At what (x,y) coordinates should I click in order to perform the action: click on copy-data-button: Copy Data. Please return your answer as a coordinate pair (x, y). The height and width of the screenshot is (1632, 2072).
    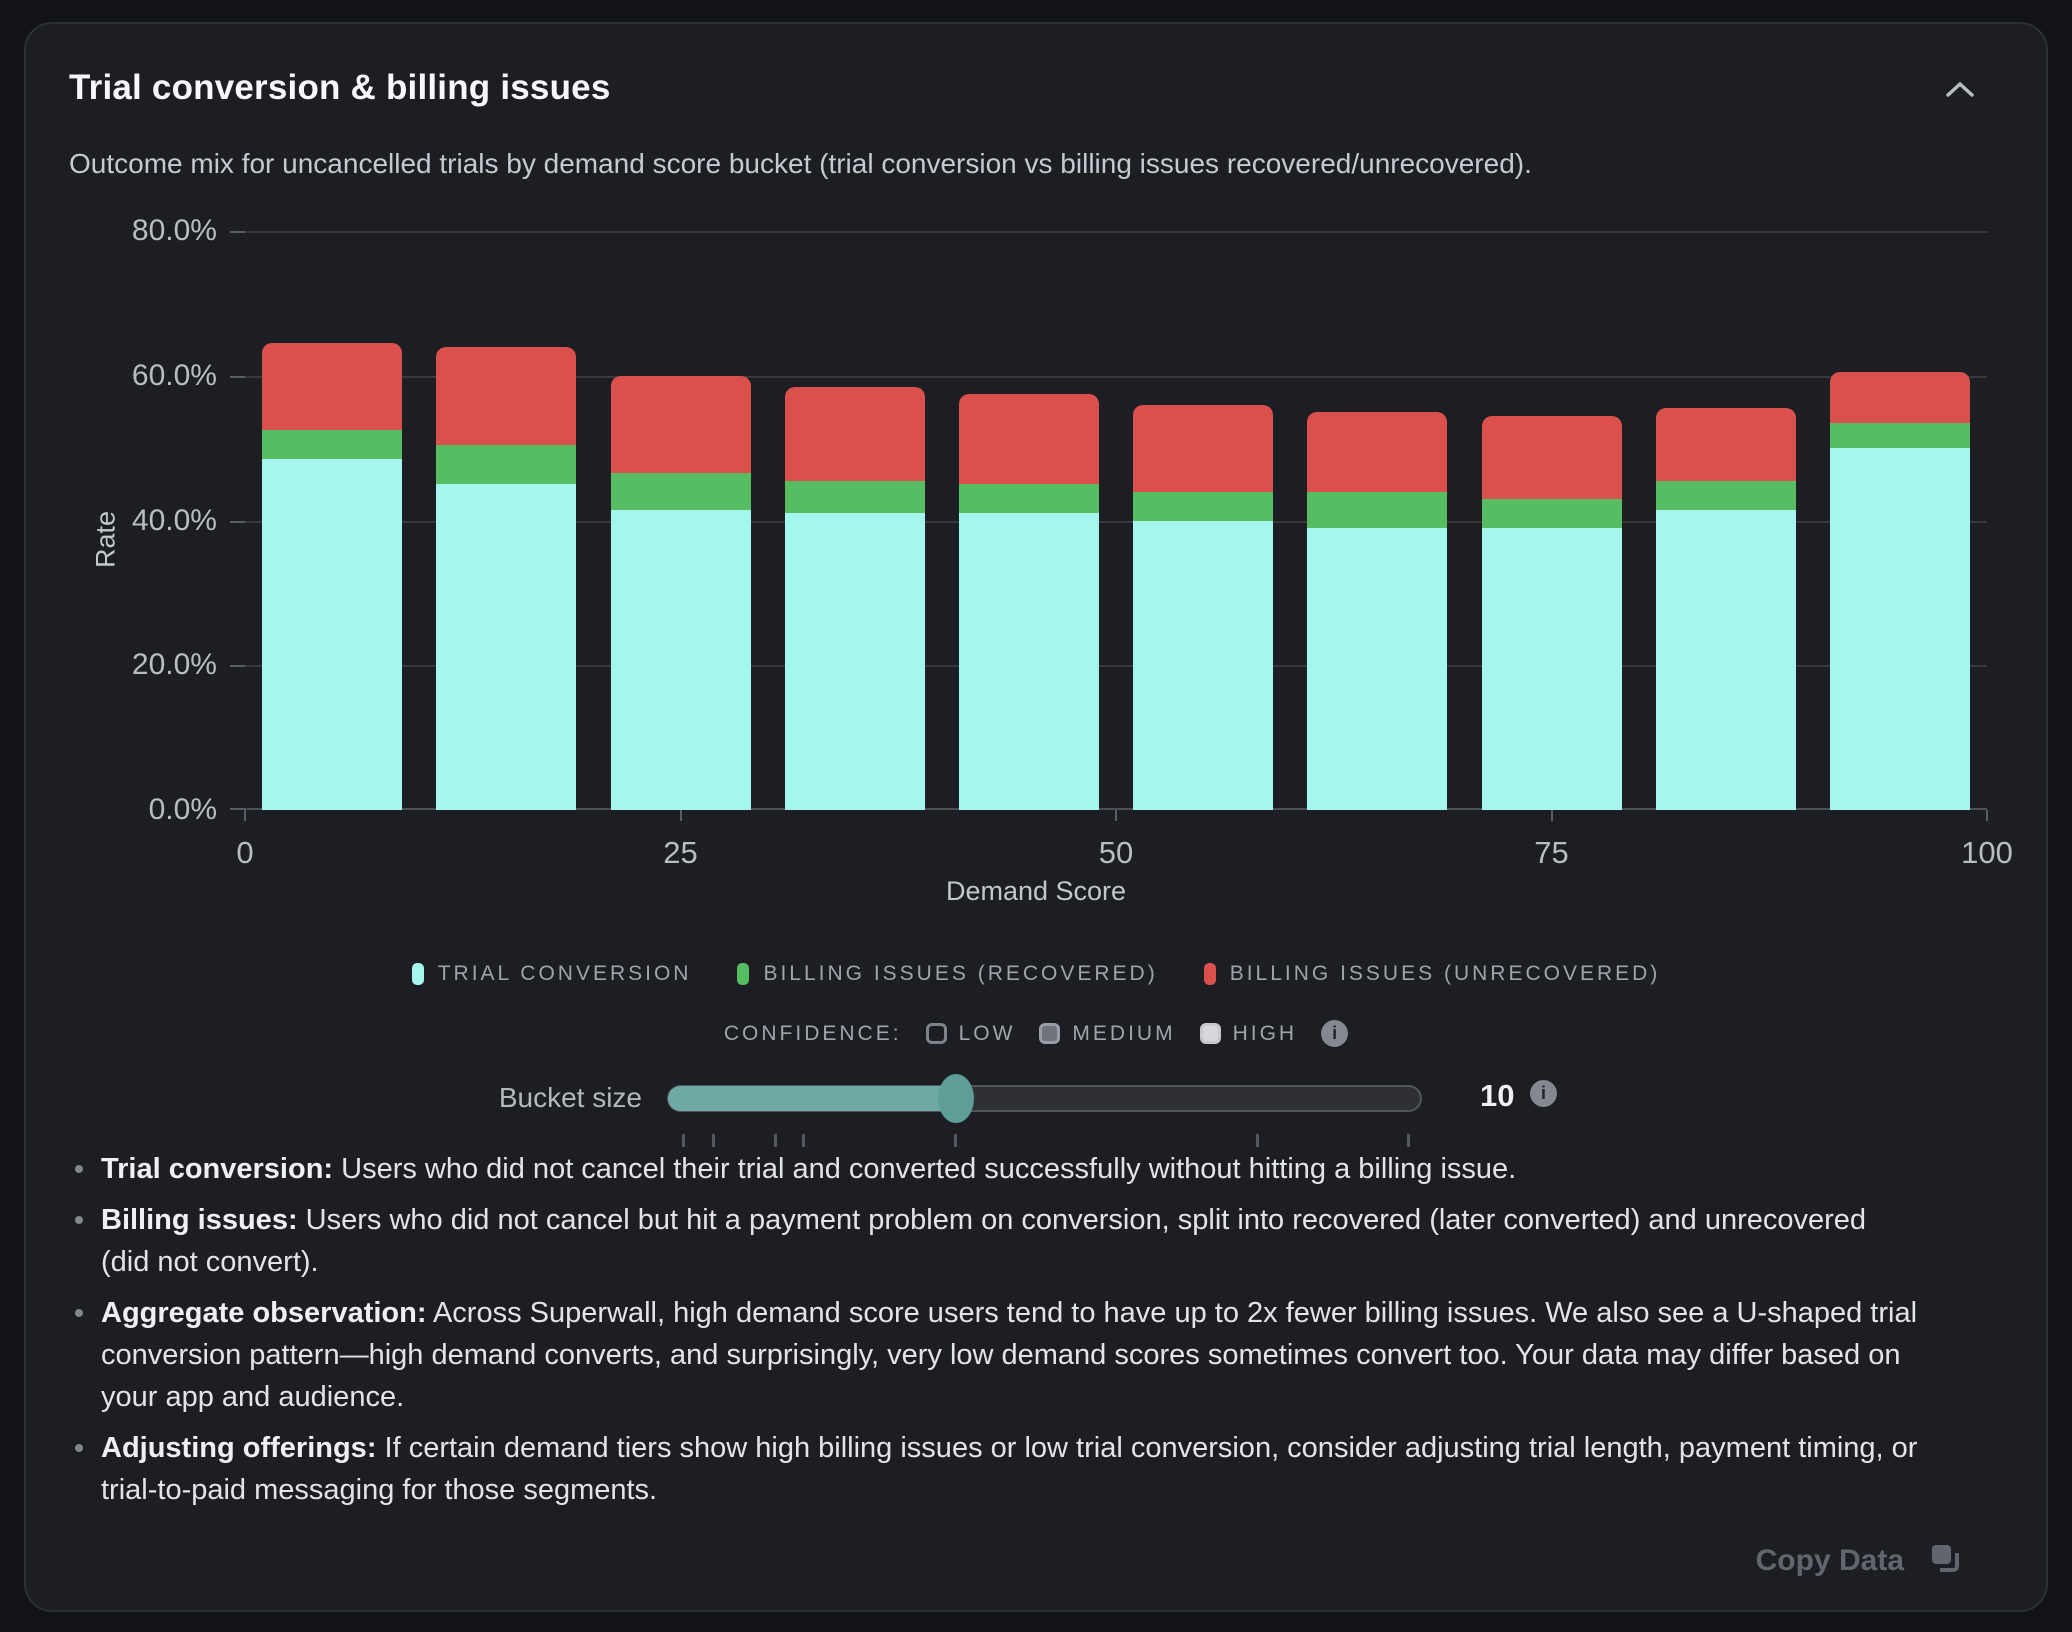
    Looking at the image, I should click on (1860, 1561).